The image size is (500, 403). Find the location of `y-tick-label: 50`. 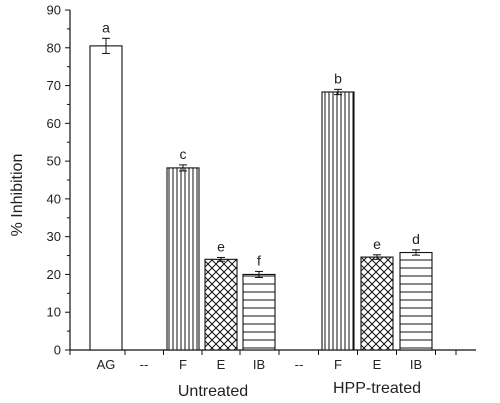

y-tick-label: 50 is located at coordinates (54, 161).